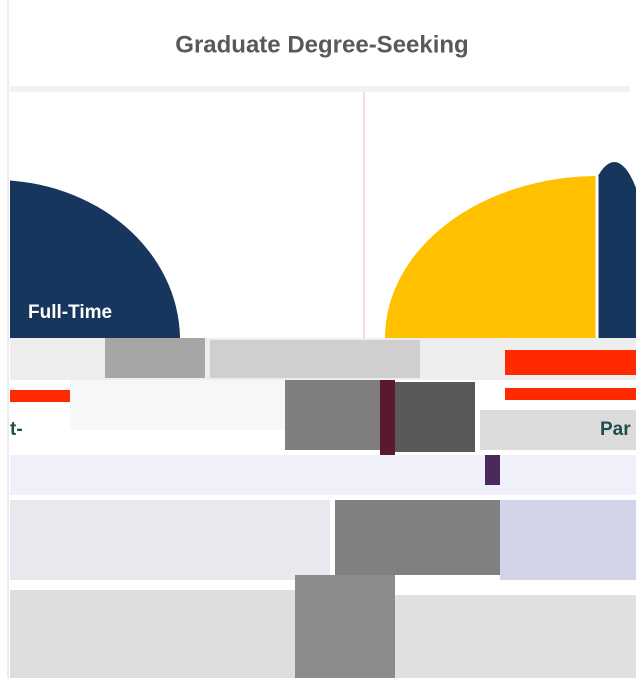 The height and width of the screenshot is (678, 636). What do you see at coordinates (491, 257) in the screenshot?
I see `pie-slice-part-time` at bounding box center [491, 257].